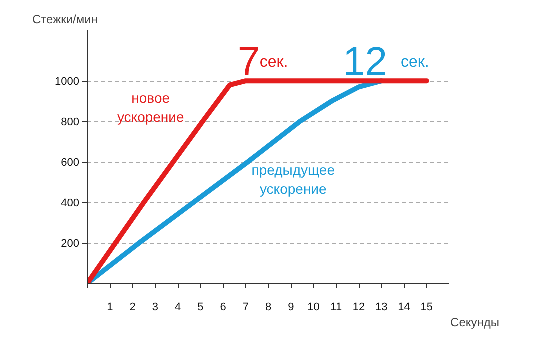 This screenshot has height=350, width=544. I want to click on x-tick-label: 10, so click(314, 308).